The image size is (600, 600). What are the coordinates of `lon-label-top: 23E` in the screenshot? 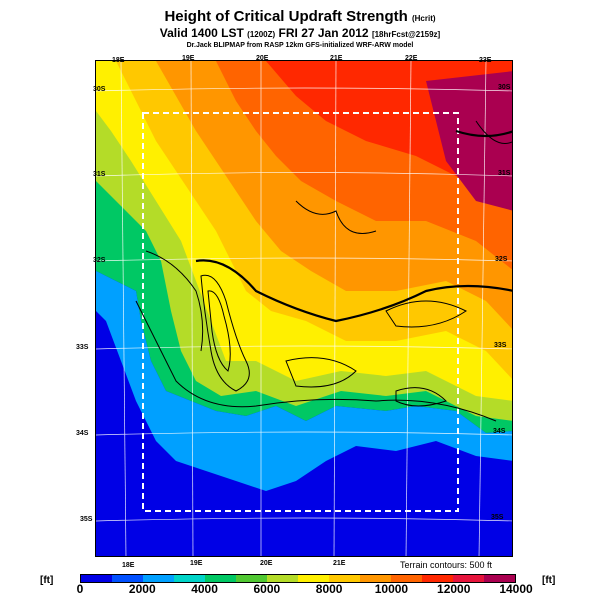 It's located at (485, 60).